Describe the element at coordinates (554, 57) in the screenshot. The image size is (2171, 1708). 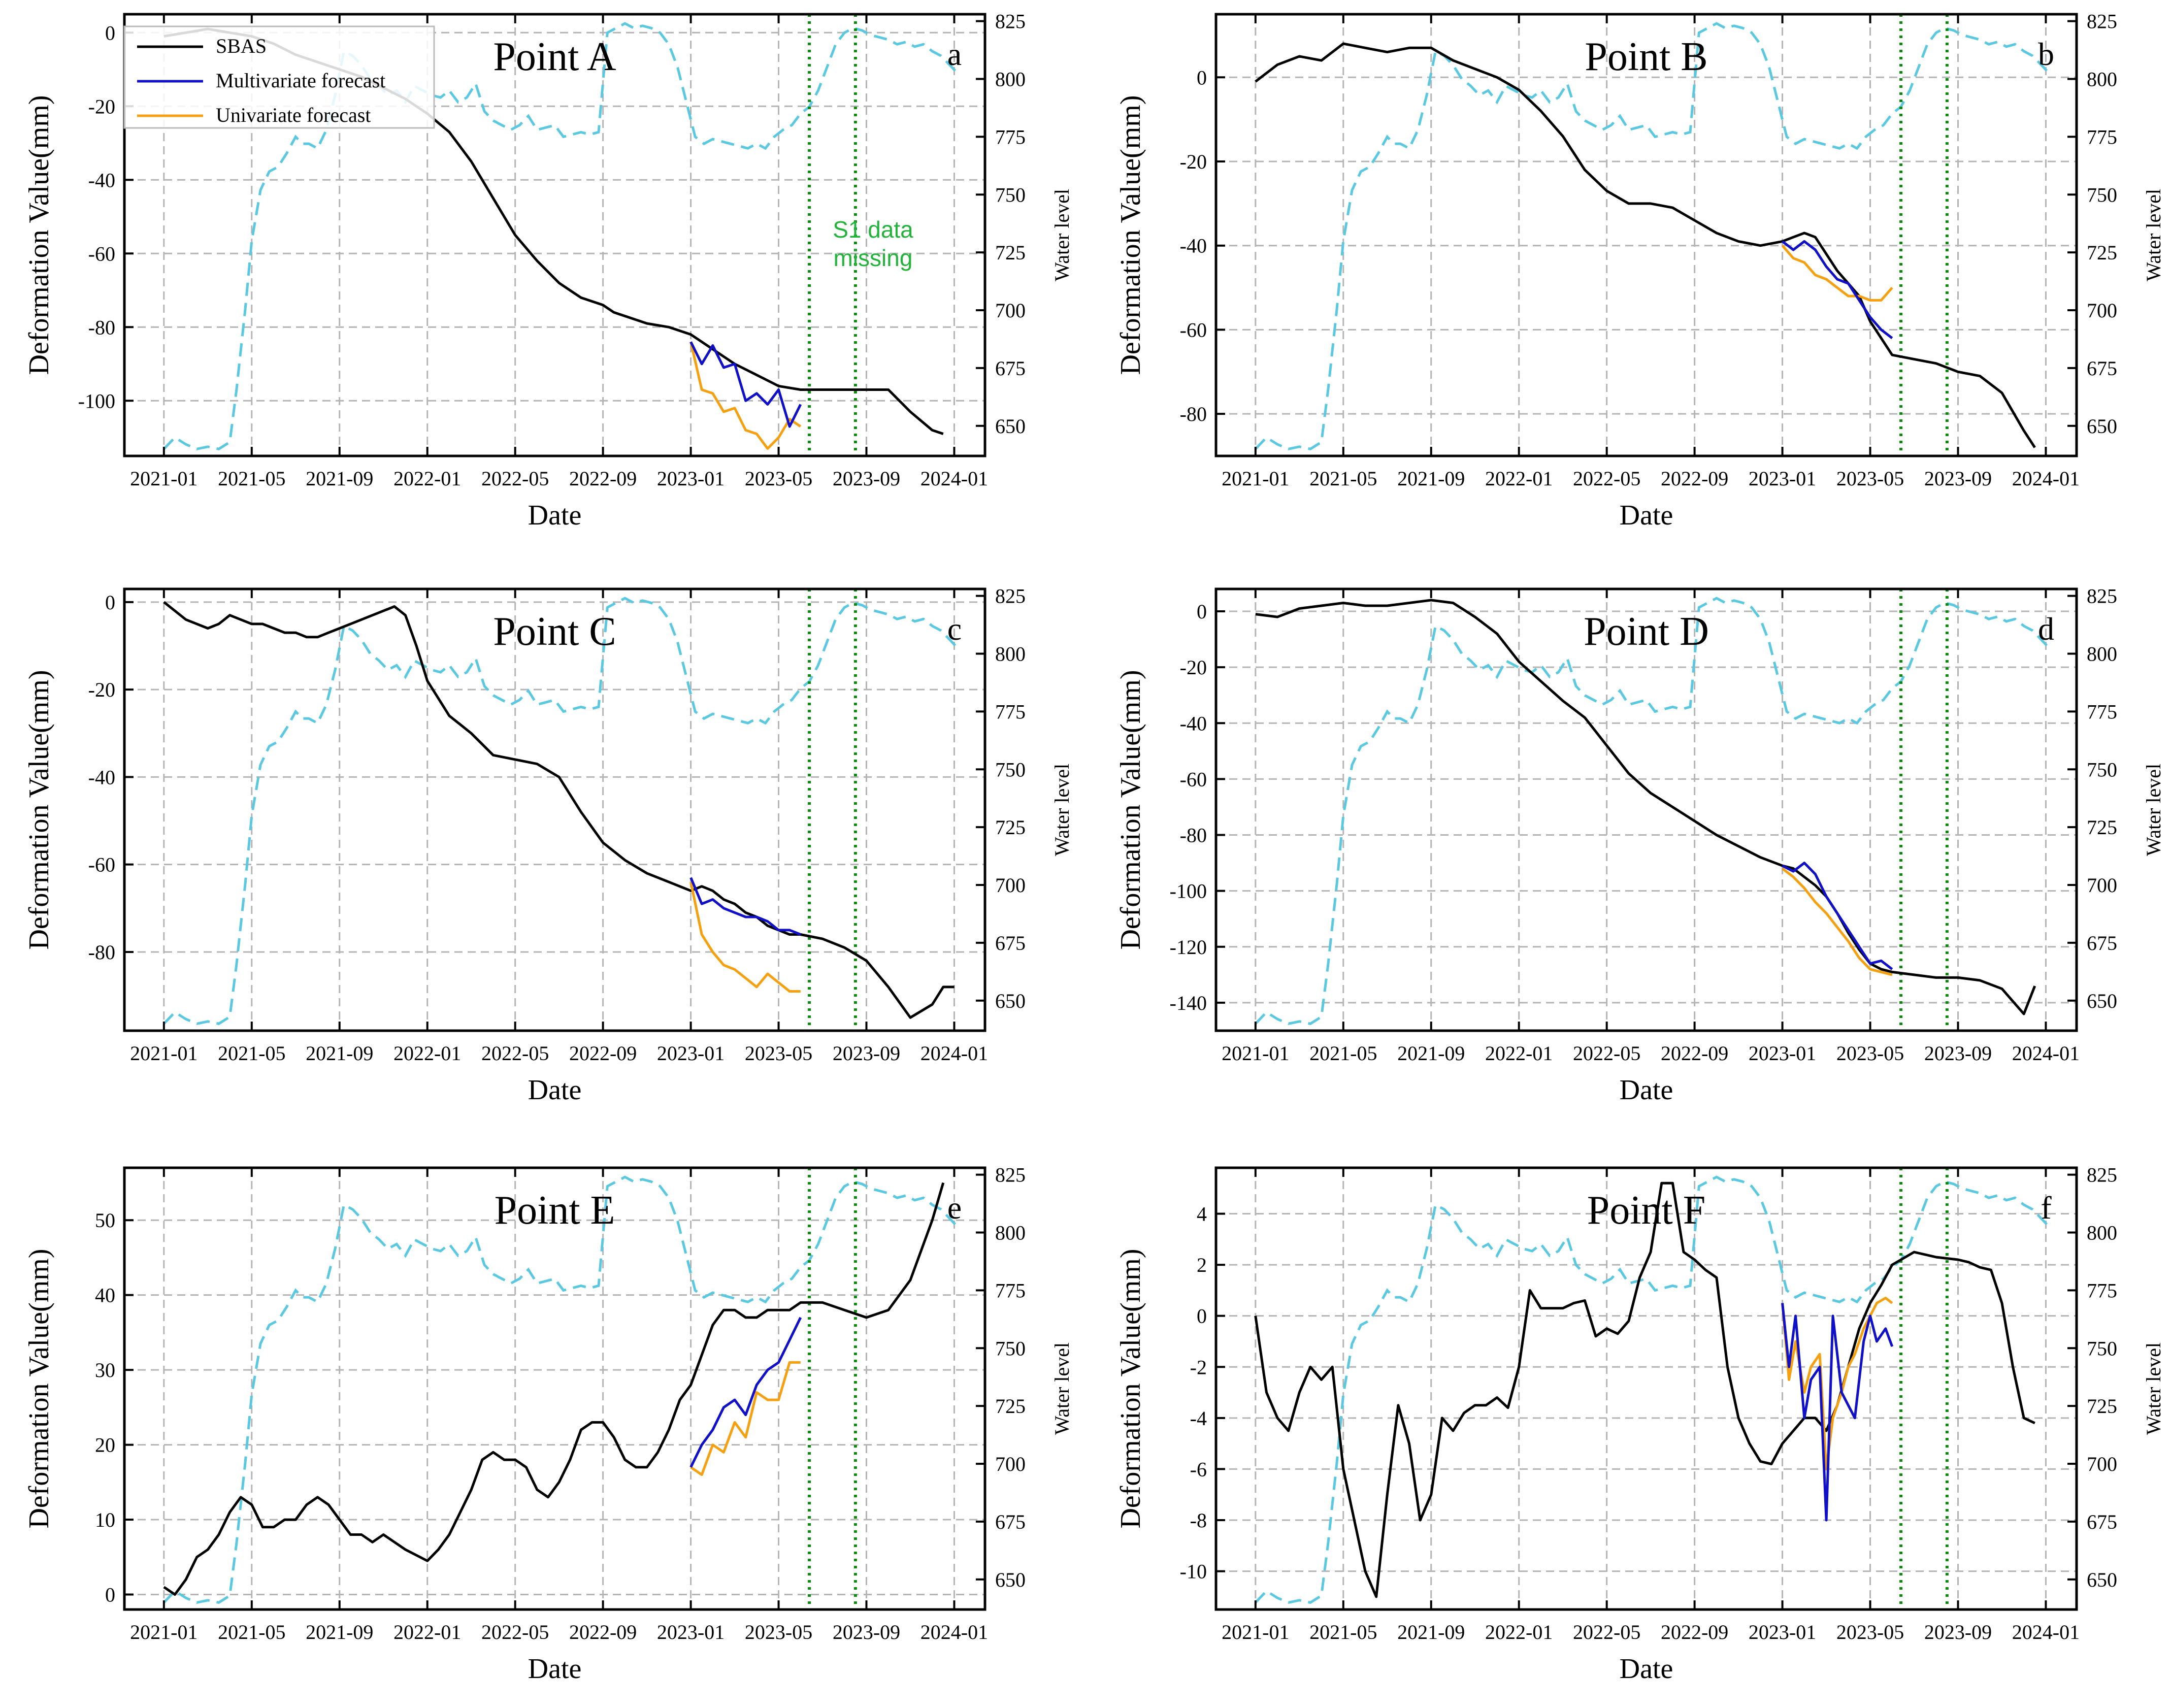
I see `panel-title: Point A` at that location.